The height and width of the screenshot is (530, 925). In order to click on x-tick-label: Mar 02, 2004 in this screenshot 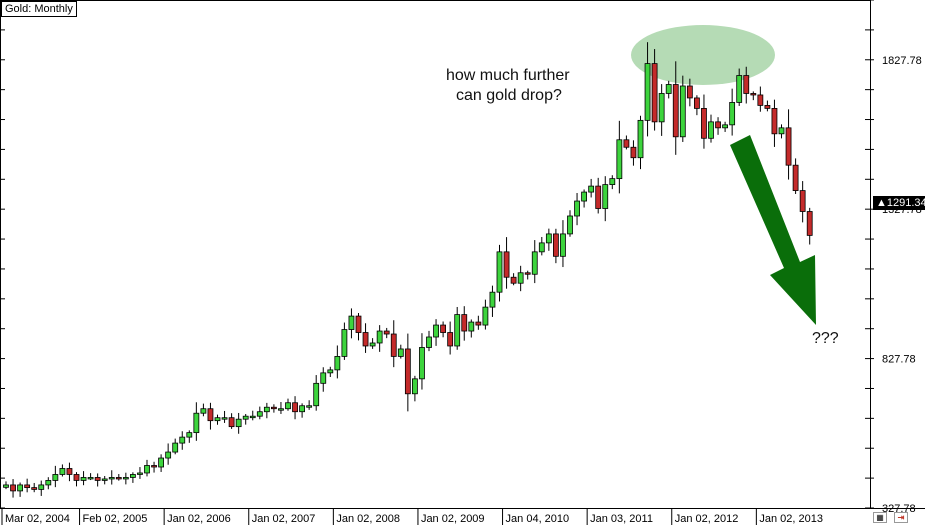, I will do `click(37, 519)`.